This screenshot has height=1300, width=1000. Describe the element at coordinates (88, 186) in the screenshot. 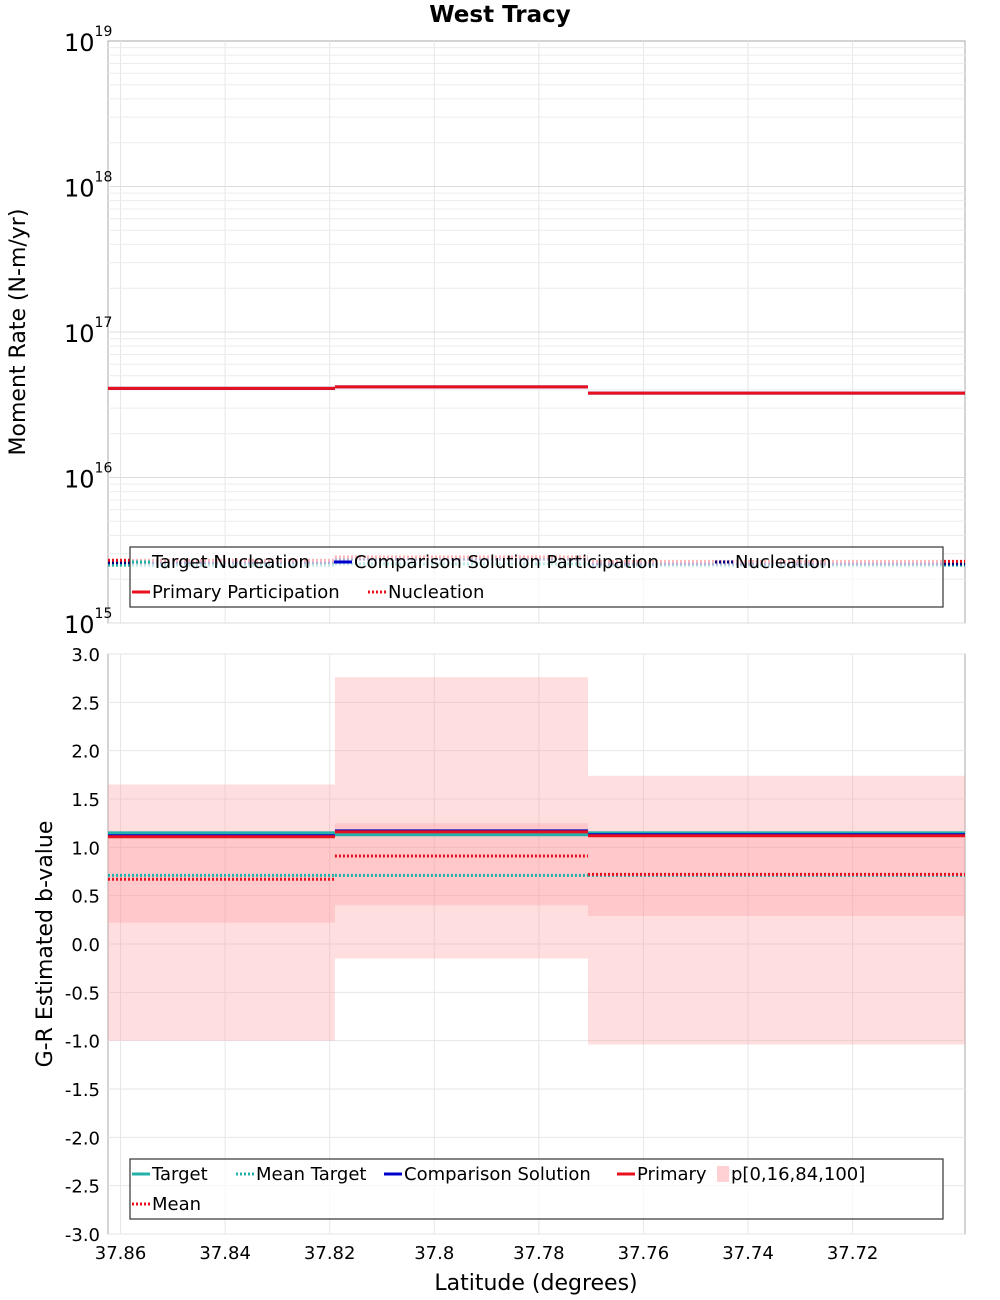

I see `moment-rate-y-tick-label: 1018` at that location.